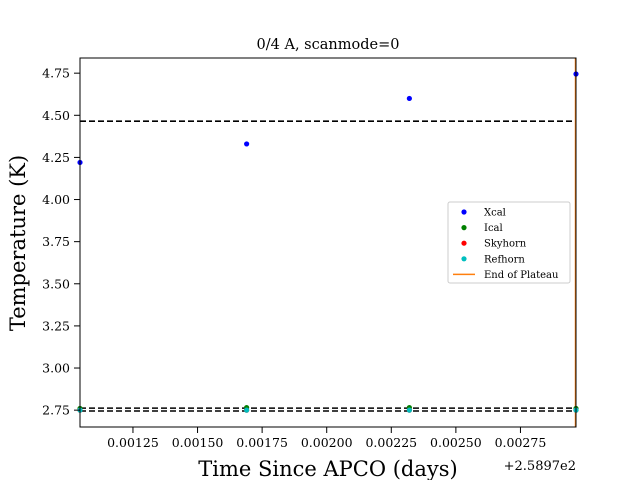 Image resolution: width=640 pixels, height=480 pixels. I want to click on y-tick-label: 4.25, so click(56, 157).